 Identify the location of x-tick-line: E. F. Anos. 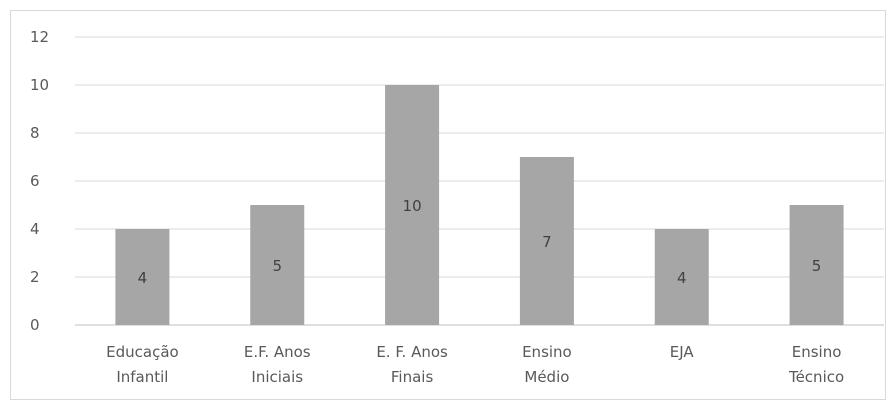
(412, 352).